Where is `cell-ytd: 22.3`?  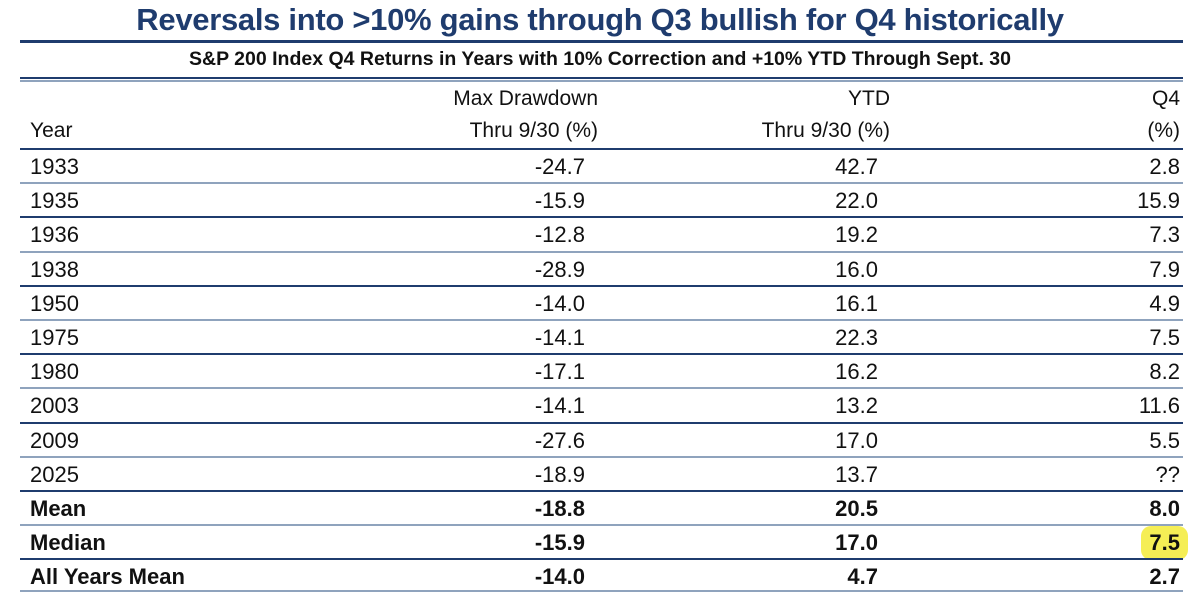 cell-ytd: 22.3 is located at coordinates (856, 337).